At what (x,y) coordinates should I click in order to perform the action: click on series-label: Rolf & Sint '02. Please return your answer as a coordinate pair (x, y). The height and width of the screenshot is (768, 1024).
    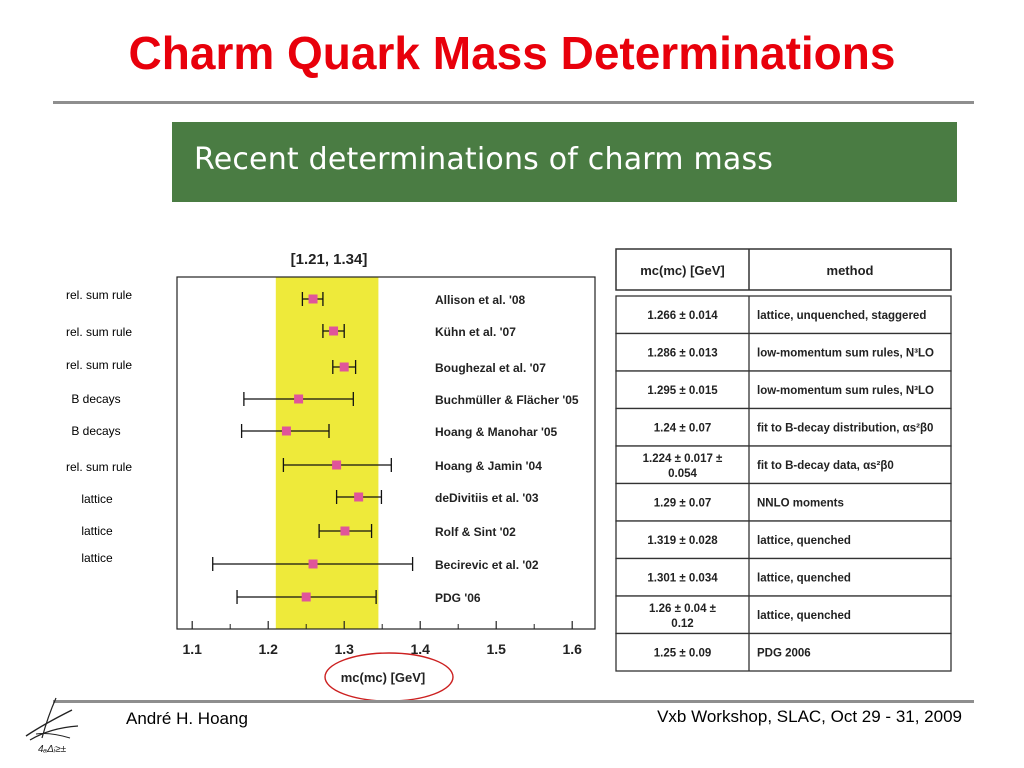
    Looking at the image, I should click on (475, 532).